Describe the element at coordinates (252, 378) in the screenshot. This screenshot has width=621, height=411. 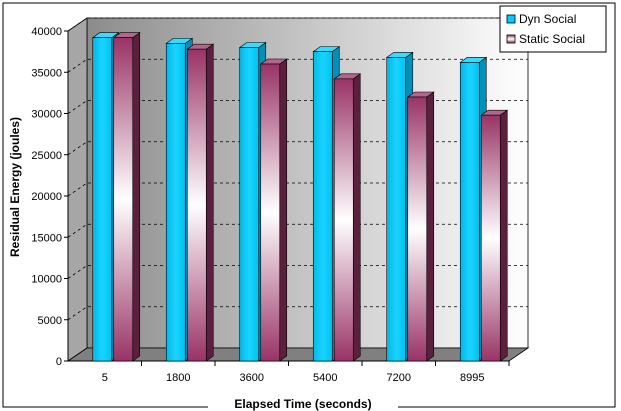
I see `x-tick-label: 3600` at that location.